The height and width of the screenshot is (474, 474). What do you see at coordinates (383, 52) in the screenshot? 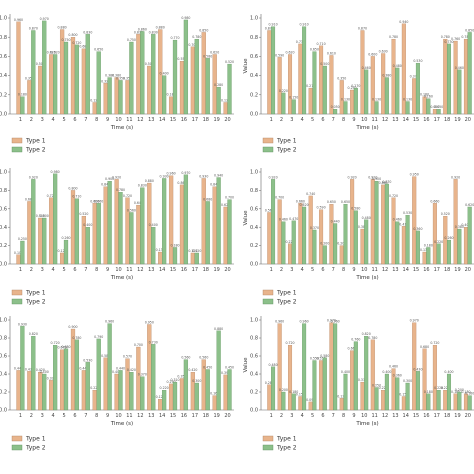
I see `bar-data-label: 0.630` at bounding box center [383, 52].